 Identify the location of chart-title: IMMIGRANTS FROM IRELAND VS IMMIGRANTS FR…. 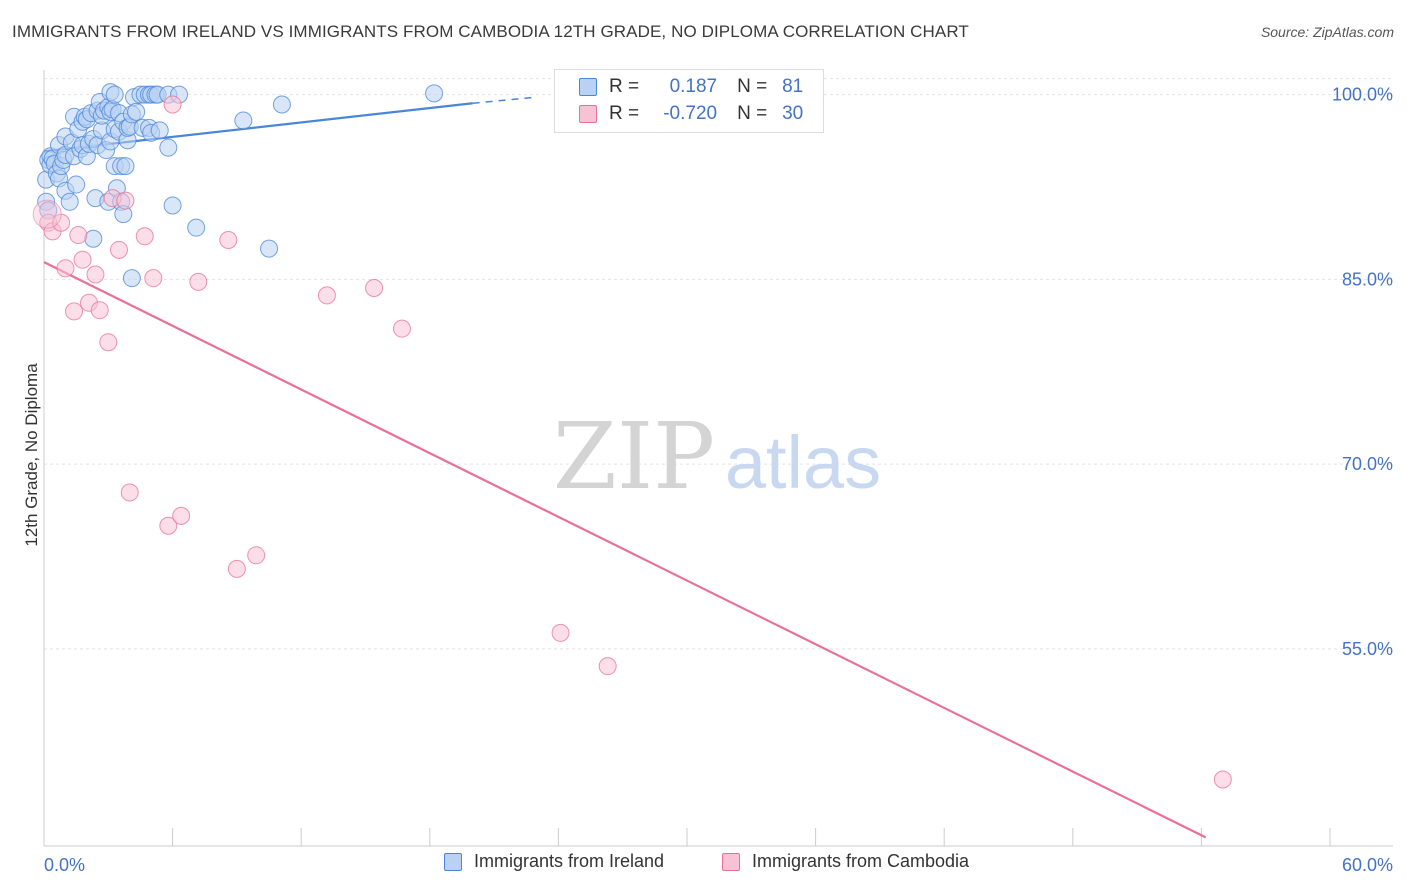
(490, 31).